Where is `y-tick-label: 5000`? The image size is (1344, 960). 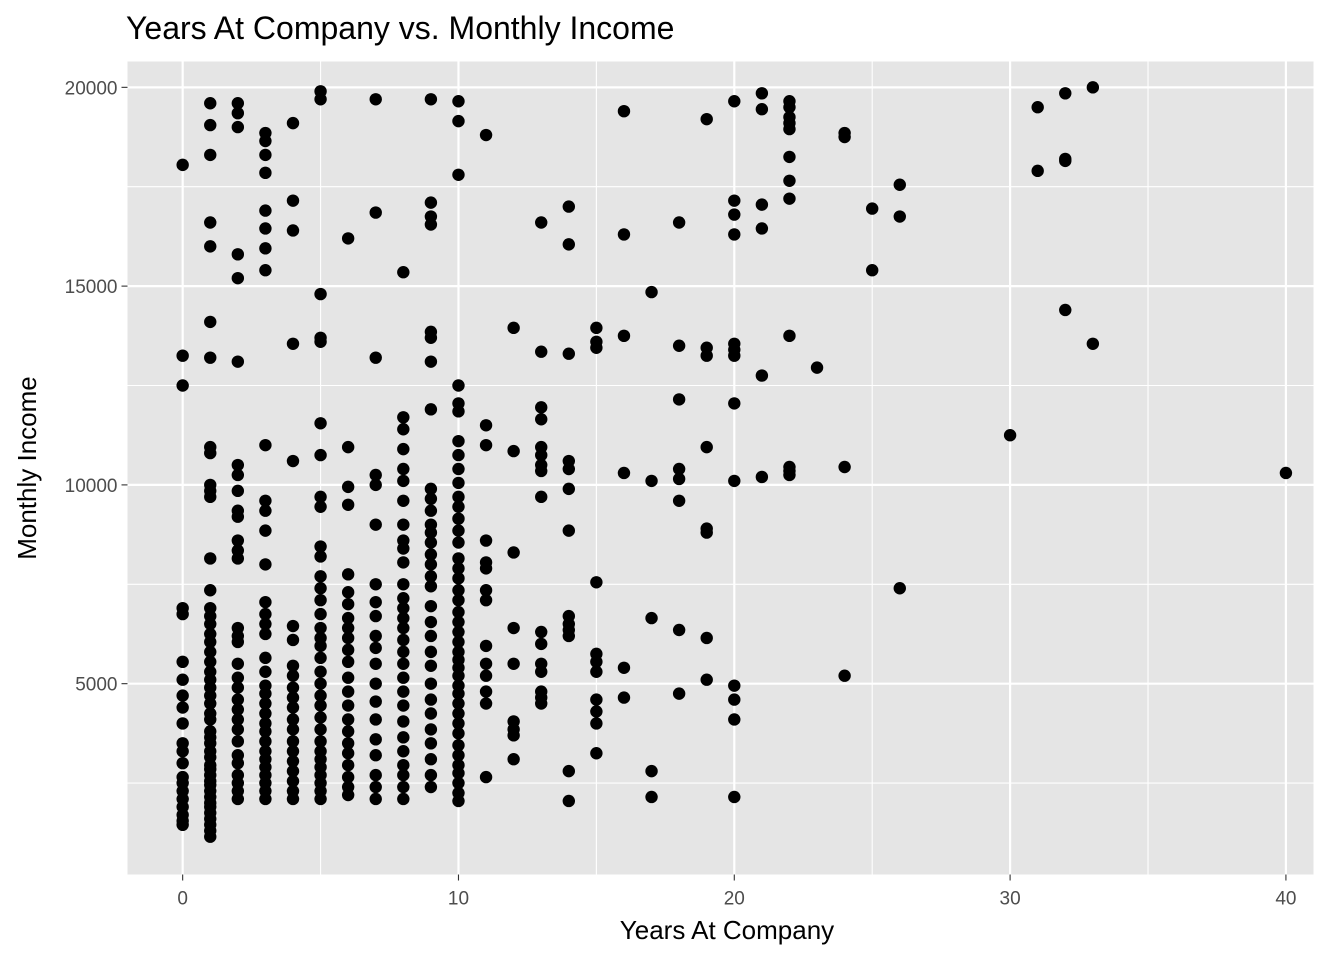 y-tick-label: 5000 is located at coordinates (96, 685).